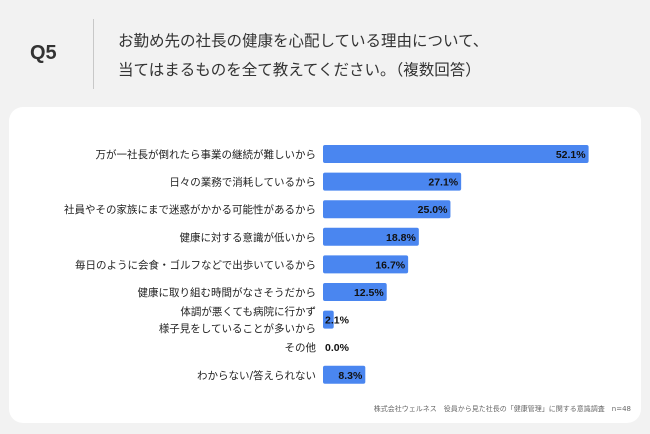  Describe the element at coordinates (390, 265) in the screenshot. I see `value-label: 16.7%` at that location.